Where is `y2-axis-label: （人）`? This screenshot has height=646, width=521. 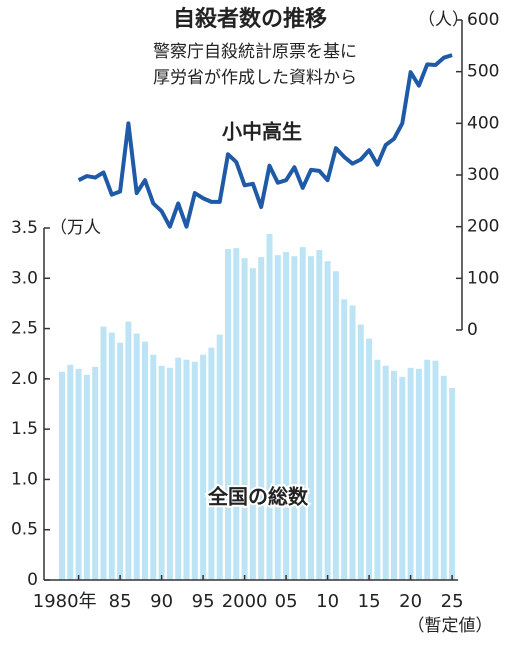 y2-axis-label: （人） is located at coordinates (443, 20).